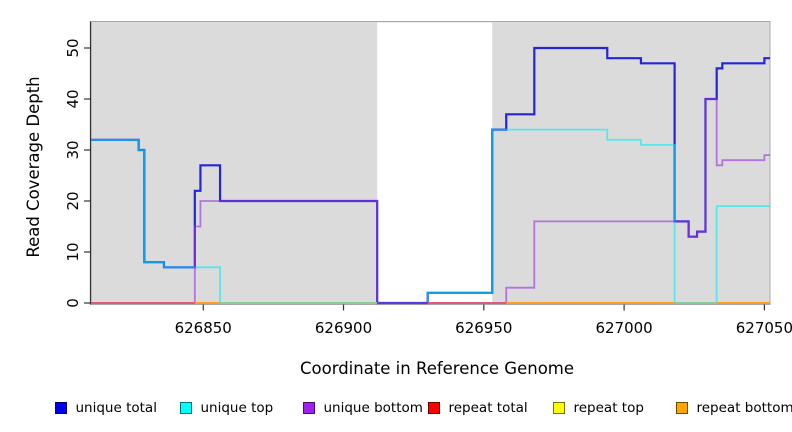 This screenshot has width=792, height=432. I want to click on y-tick-label: 10, so click(73, 251).